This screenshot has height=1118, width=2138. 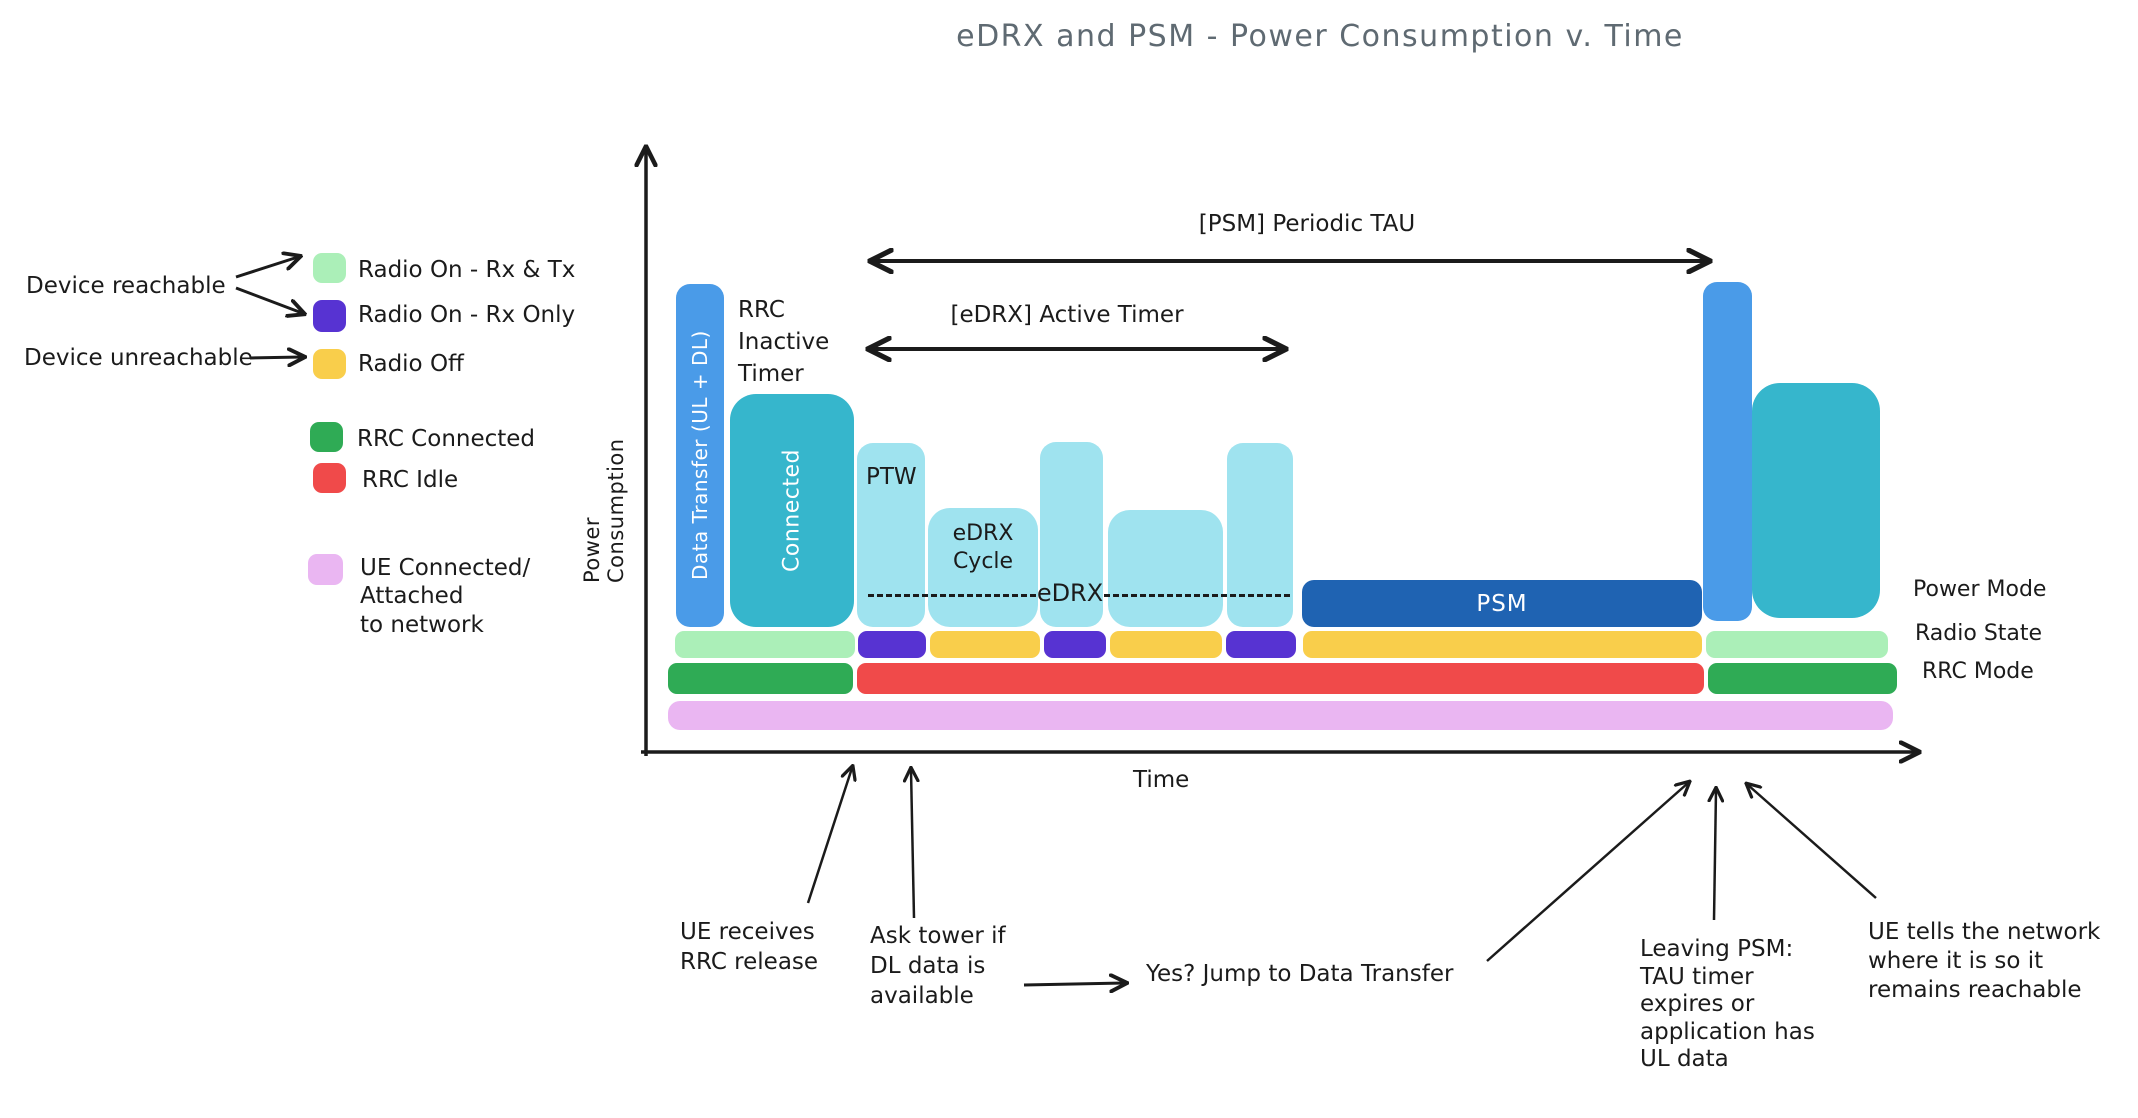 What do you see at coordinates (983, 547) in the screenshot?
I see `edrx-cycle-label: eDRX Cycle` at bounding box center [983, 547].